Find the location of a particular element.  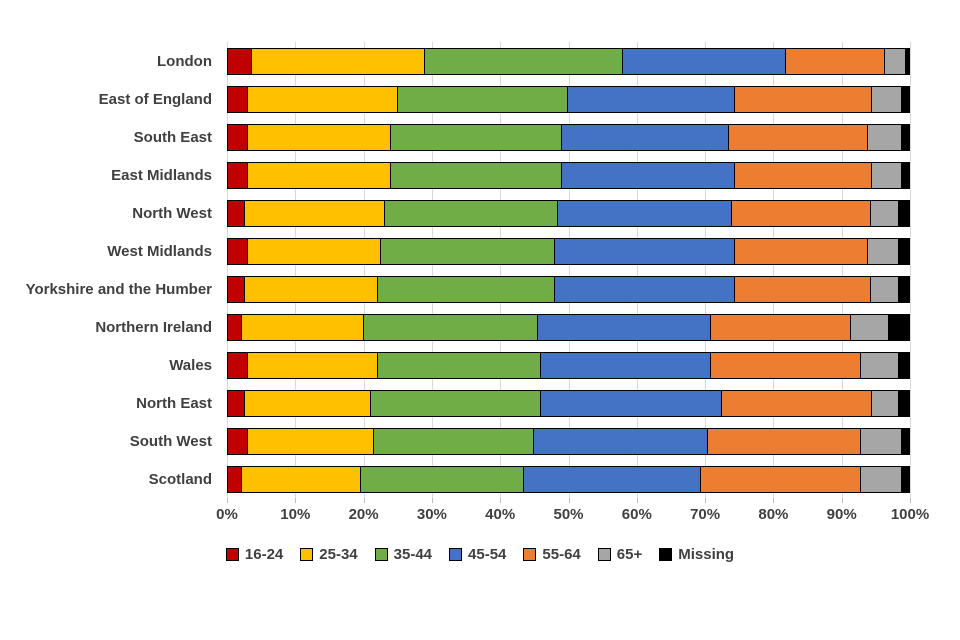

bar-row-north-west is located at coordinates (568, 213).